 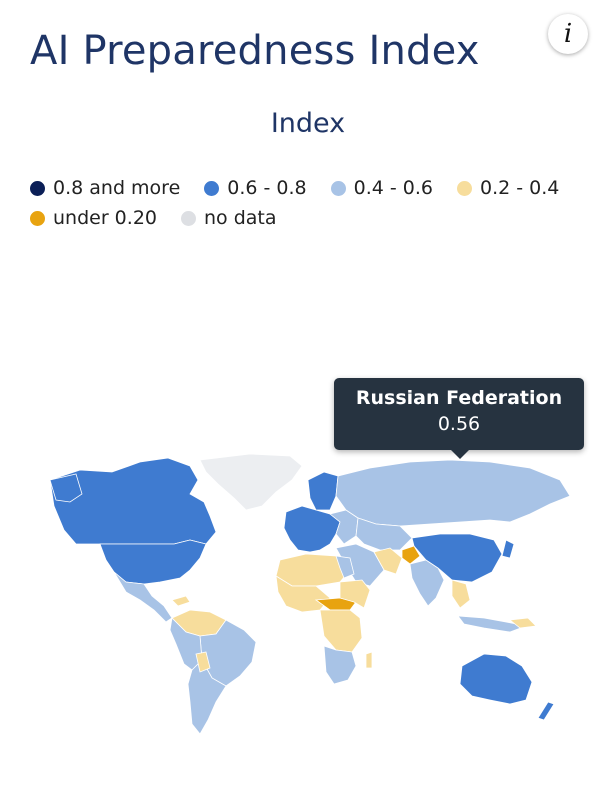 I want to click on region-caribbean, so click(x=181, y=601).